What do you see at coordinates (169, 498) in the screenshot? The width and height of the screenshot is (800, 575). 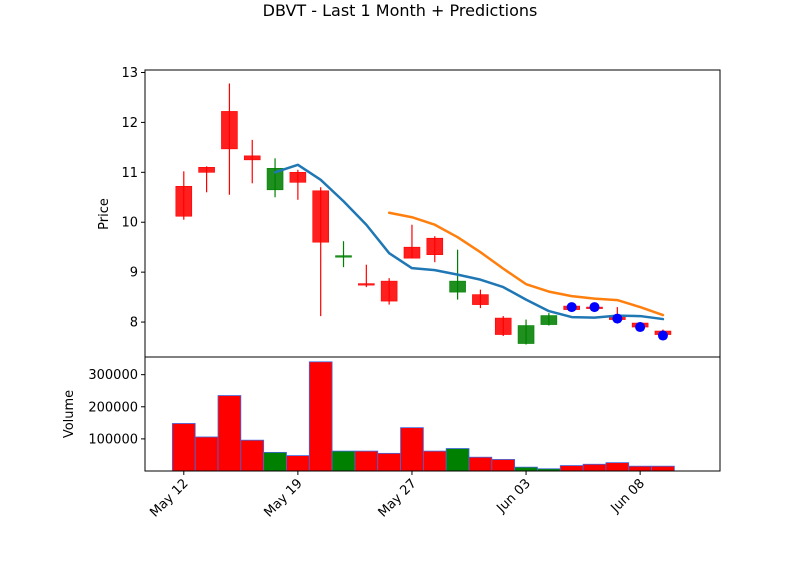 I see `x-tick-label: May 12` at bounding box center [169, 498].